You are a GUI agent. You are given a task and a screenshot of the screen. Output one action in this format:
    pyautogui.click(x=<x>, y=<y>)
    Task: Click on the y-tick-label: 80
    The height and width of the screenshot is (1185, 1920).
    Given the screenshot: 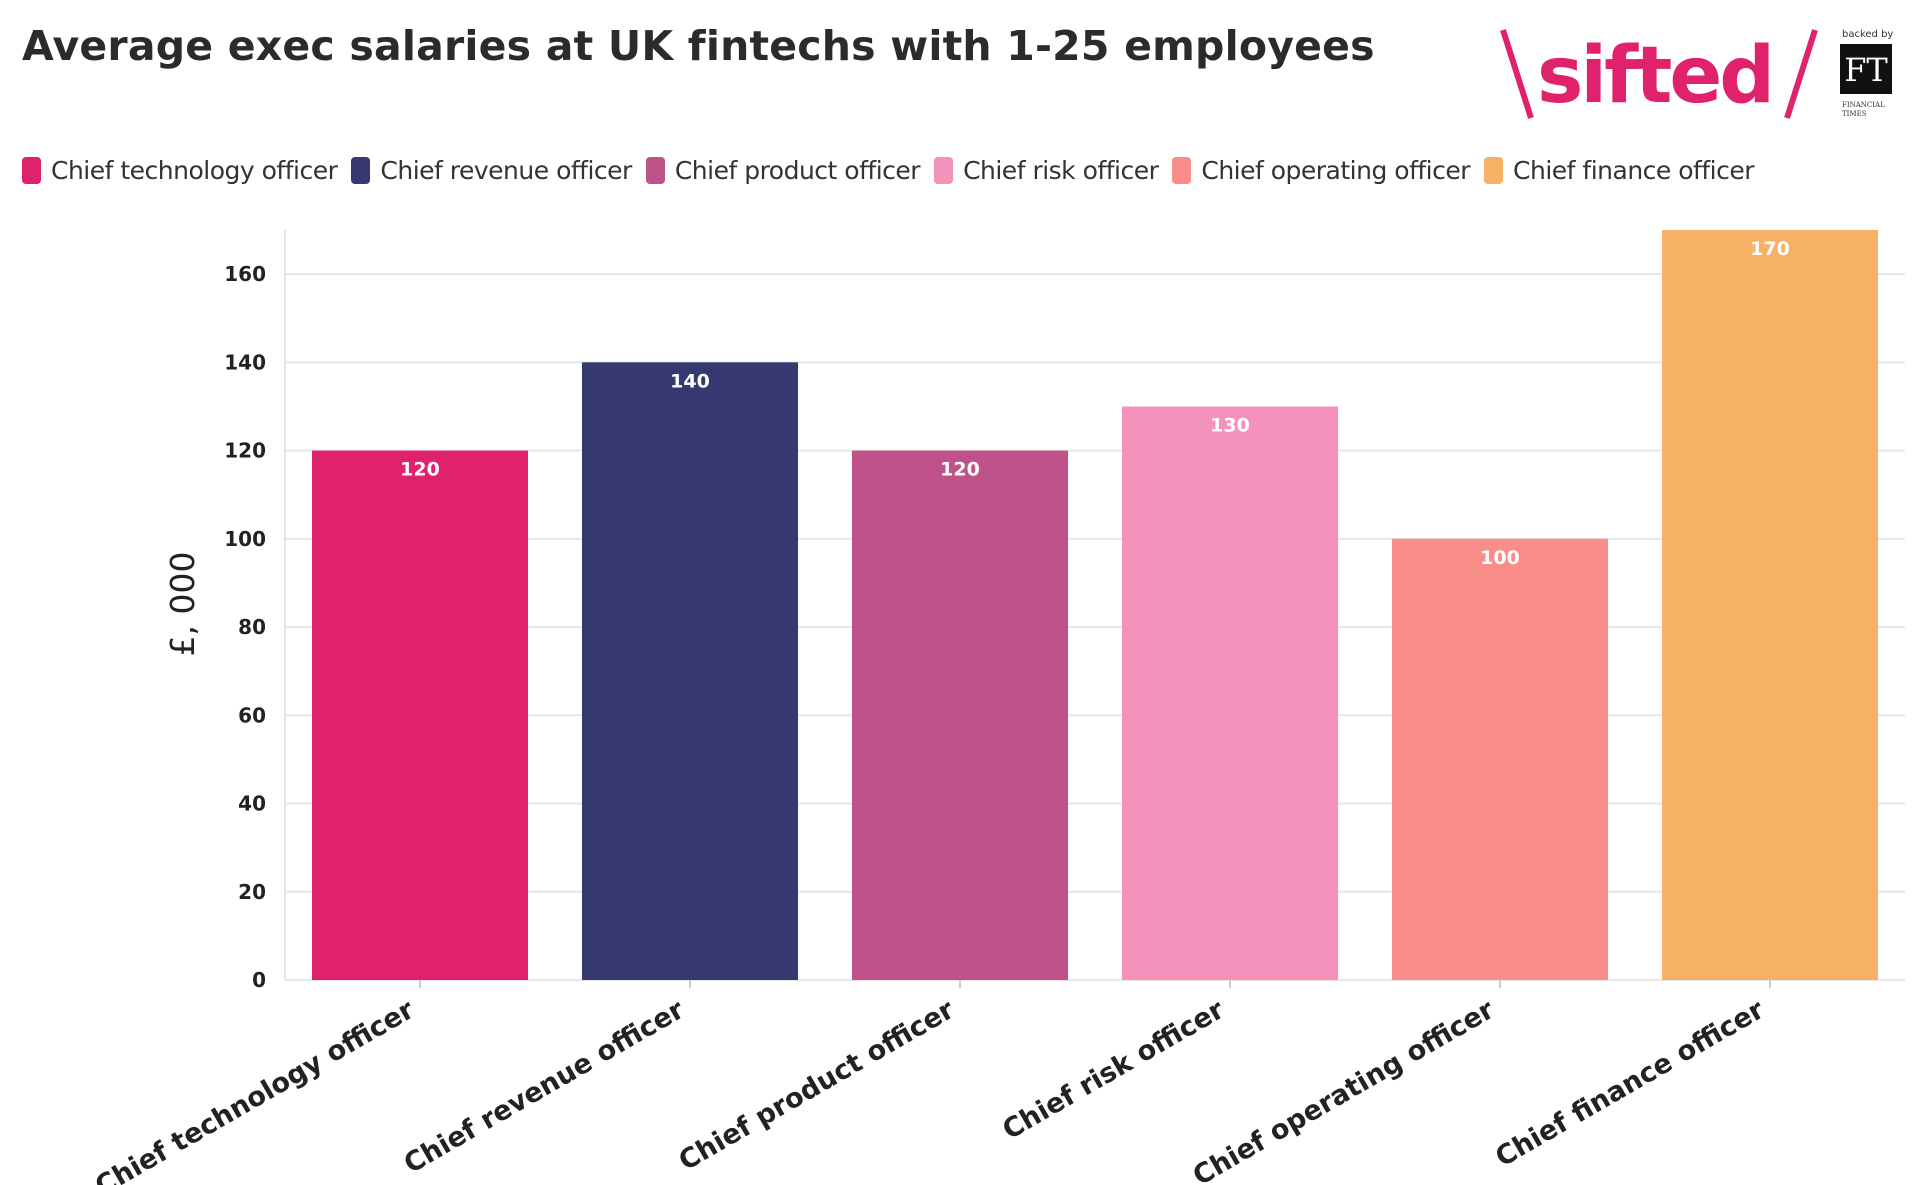 What is the action you would take?
    pyautogui.click(x=252, y=627)
    